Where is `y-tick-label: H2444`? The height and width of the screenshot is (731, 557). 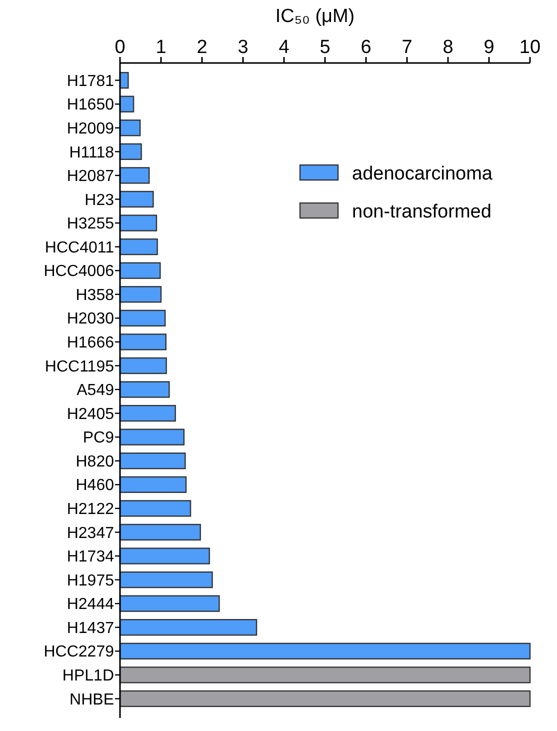 y-tick-label: H2444 is located at coordinates (90, 605).